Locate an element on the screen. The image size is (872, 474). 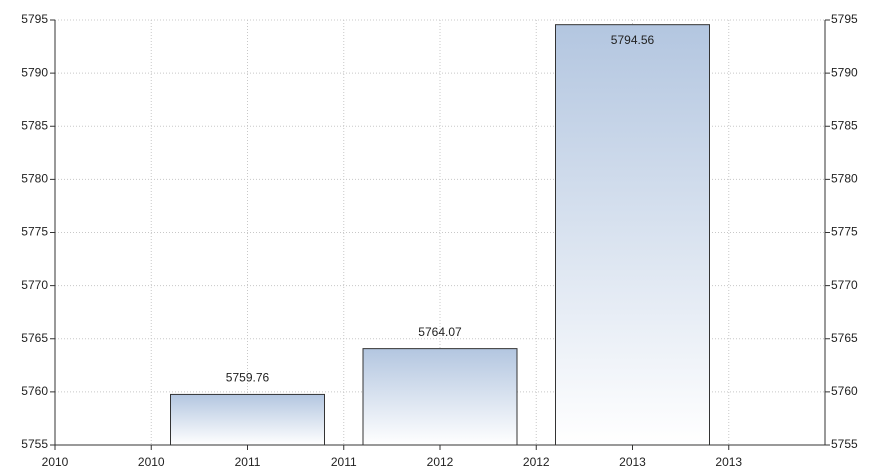
y2-tick-label: 5770 is located at coordinates (844, 285).